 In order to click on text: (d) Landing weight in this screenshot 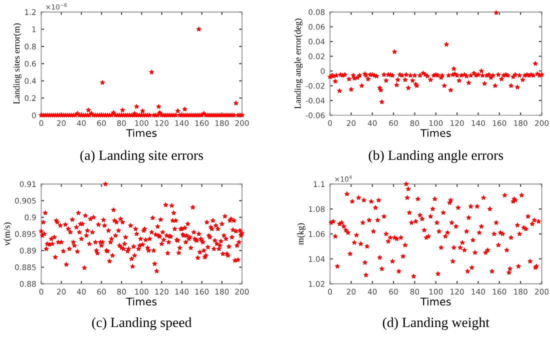, I will do `click(436, 323)`.